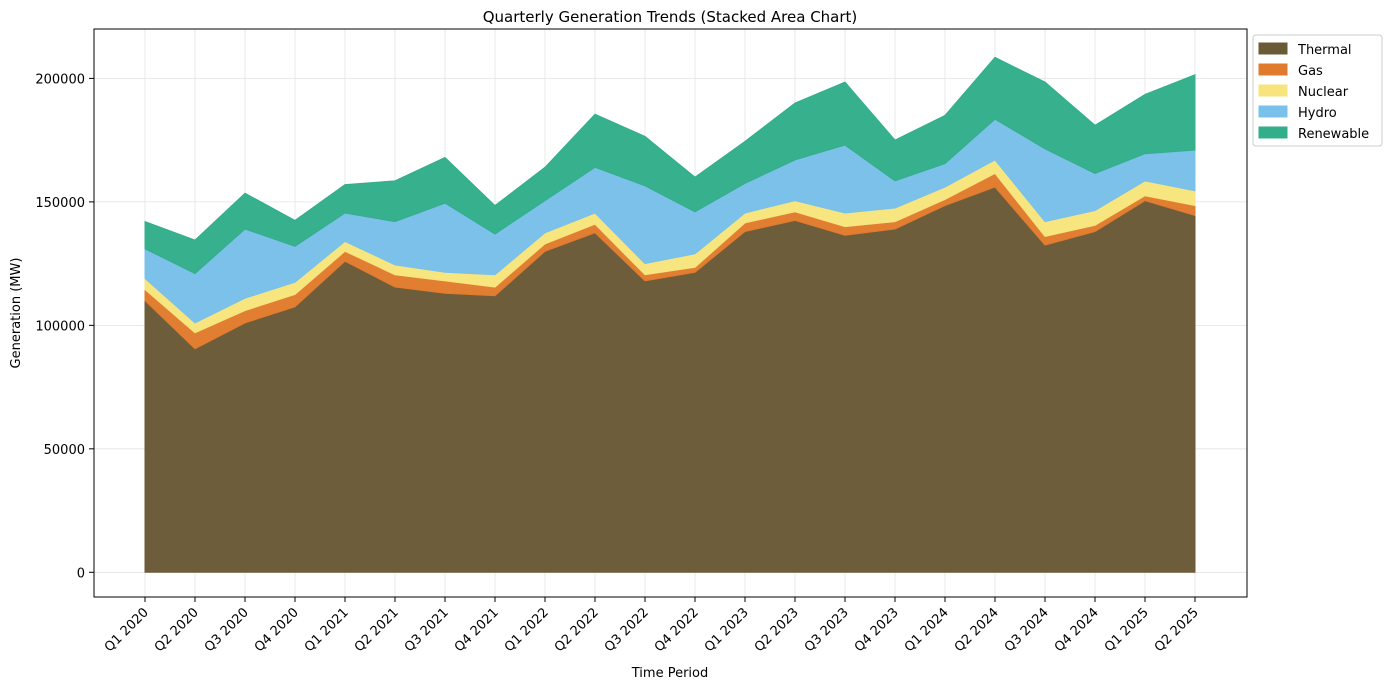 The width and height of the screenshot is (1389, 689). What do you see at coordinates (60, 79) in the screenshot?
I see `y-tick-label: 200000` at bounding box center [60, 79].